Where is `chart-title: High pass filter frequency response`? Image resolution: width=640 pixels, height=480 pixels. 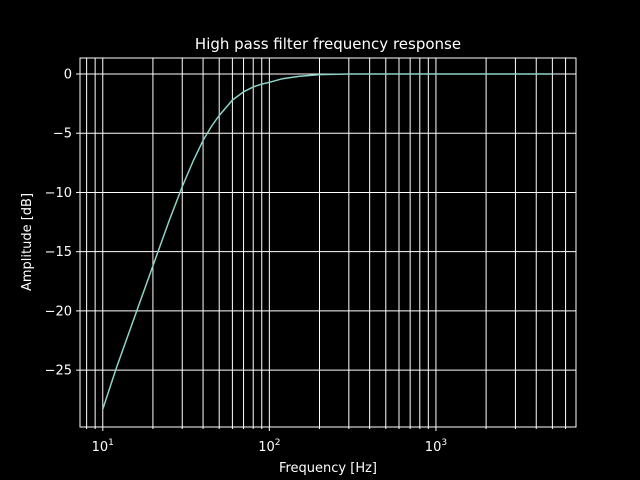
chart-title: High pass filter frequency response is located at coordinates (328, 44).